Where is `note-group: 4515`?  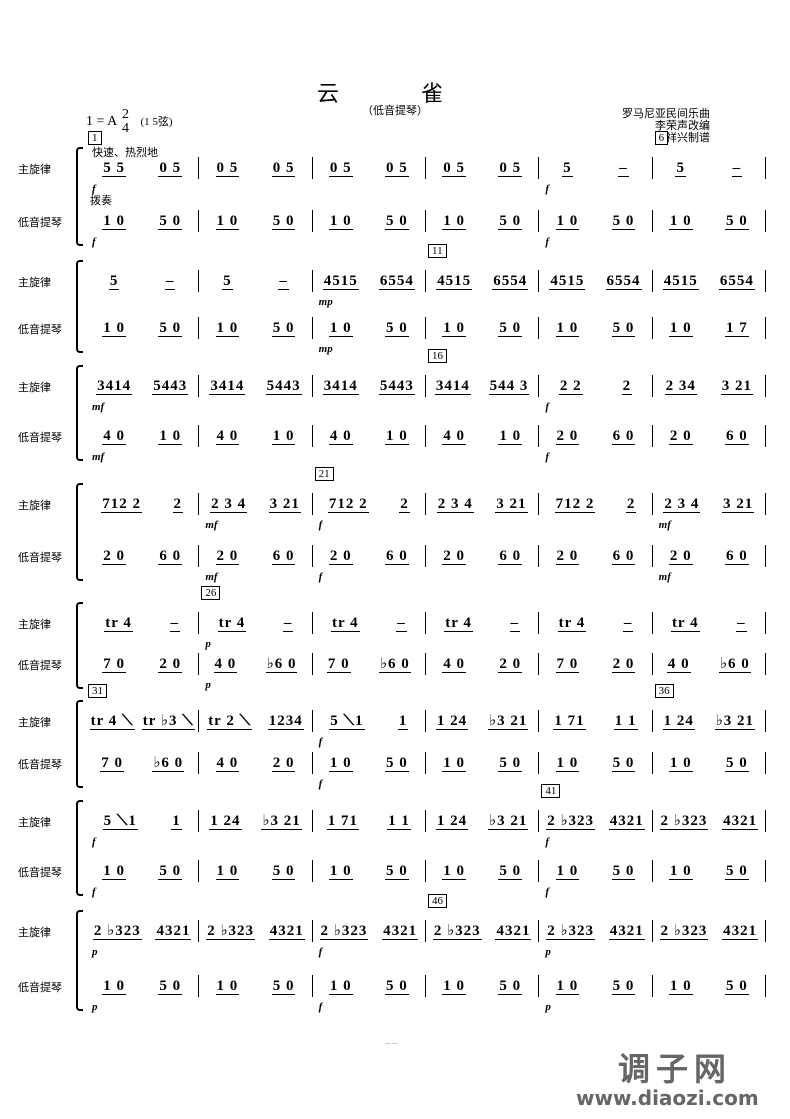
note-group: 4515 is located at coordinates (340, 281).